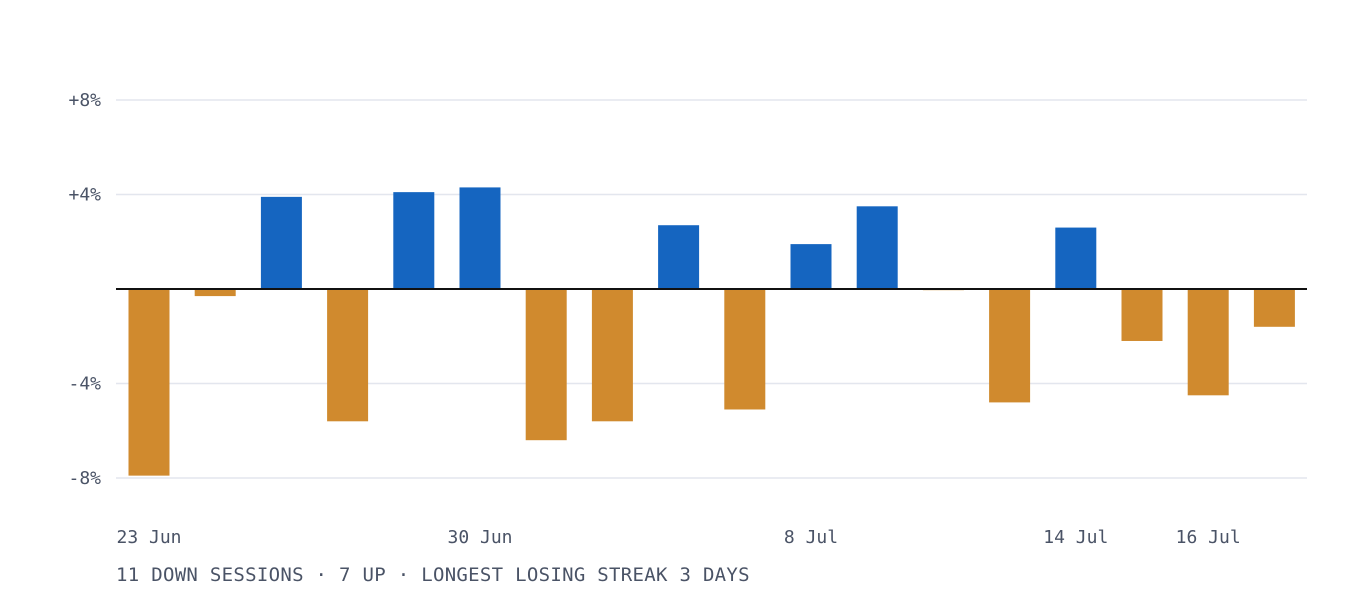 The width and height of the screenshot is (1356, 612). Describe the element at coordinates (479, 537) in the screenshot. I see `x-tick-label: 30 Jun` at that location.